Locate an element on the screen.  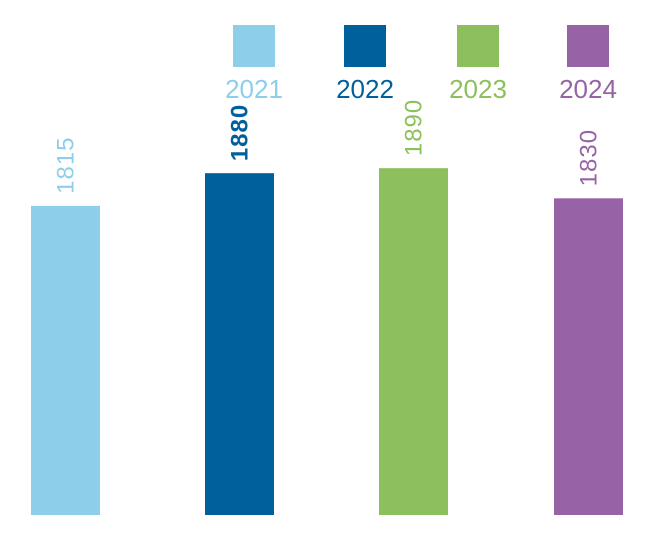
bar-2023 is located at coordinates (413, 341).